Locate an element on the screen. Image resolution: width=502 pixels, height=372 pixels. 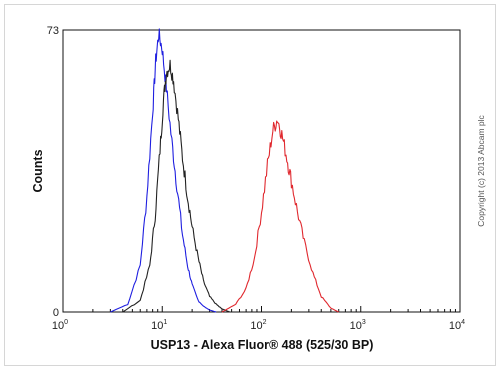
x-axis-ticks: 10⁰ 10¹ 10² 10³ 10⁴ is located at coordinates (258, 319).